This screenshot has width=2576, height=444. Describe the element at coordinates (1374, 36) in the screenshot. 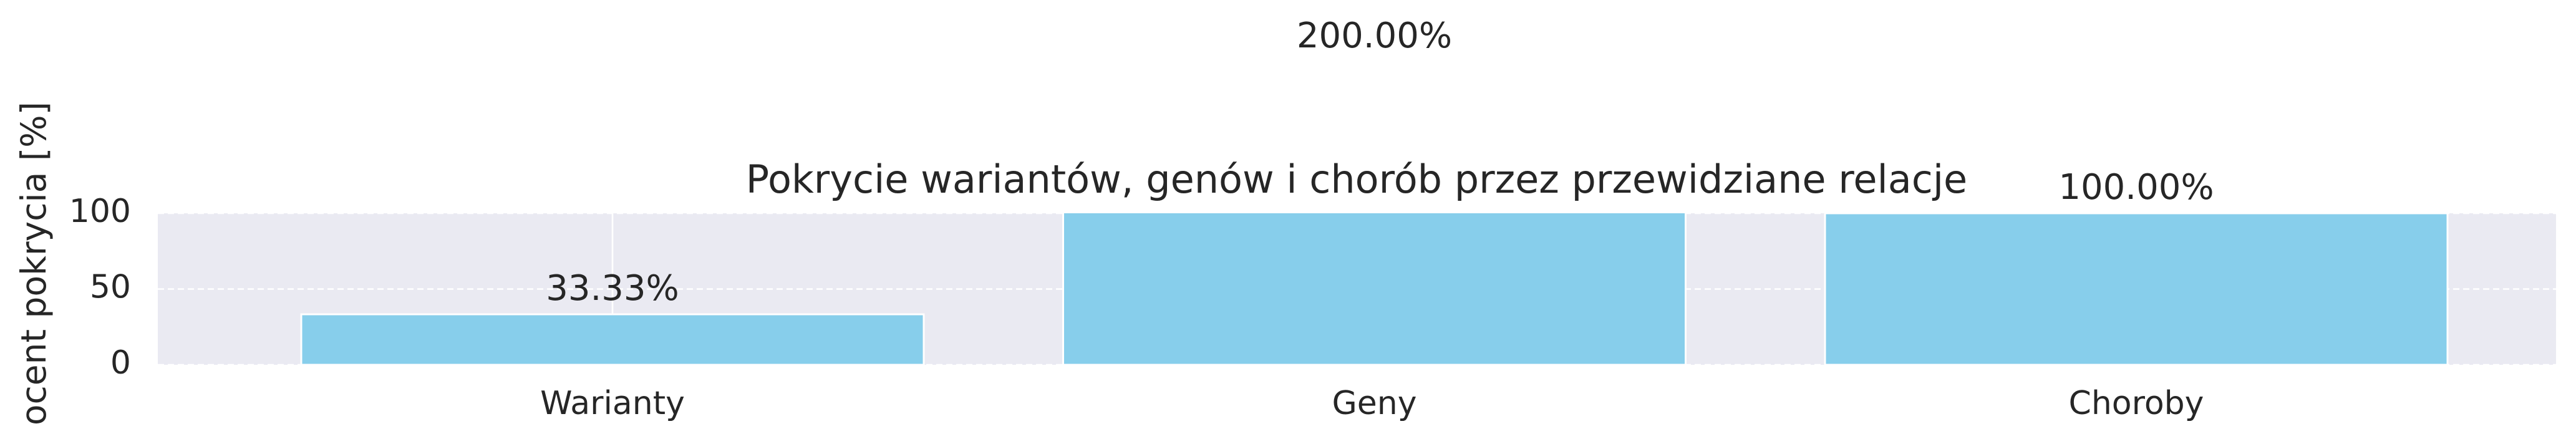

I see `value-label: 200.00%` at that location.